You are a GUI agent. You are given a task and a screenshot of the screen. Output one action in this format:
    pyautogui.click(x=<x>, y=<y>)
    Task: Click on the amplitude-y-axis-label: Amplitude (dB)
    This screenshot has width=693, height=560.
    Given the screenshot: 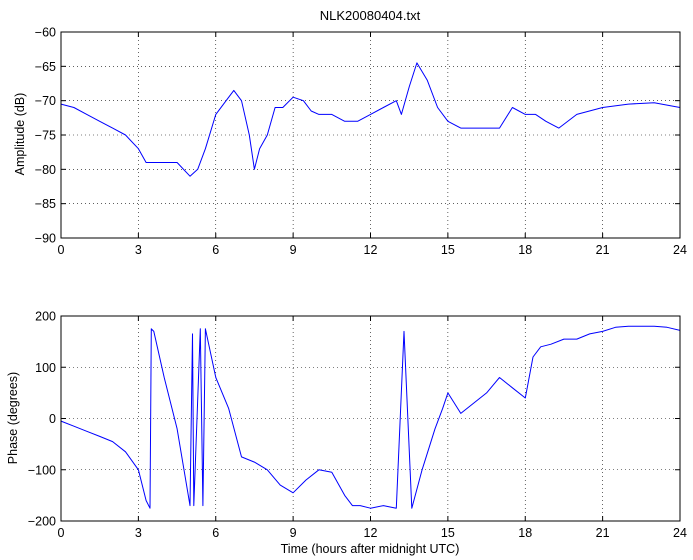 What is the action you would take?
    pyautogui.click(x=20, y=134)
    